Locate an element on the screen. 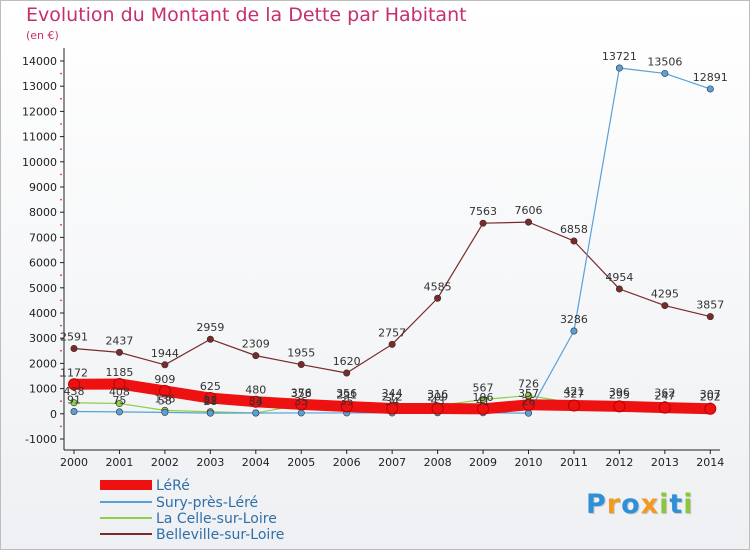  data-label: 327 is located at coordinates (573, 394).